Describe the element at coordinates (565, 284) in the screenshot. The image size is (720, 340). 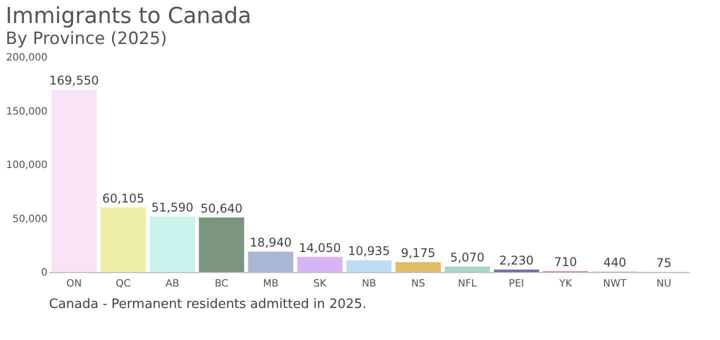
I see `x-tick-label: YK` at that location.